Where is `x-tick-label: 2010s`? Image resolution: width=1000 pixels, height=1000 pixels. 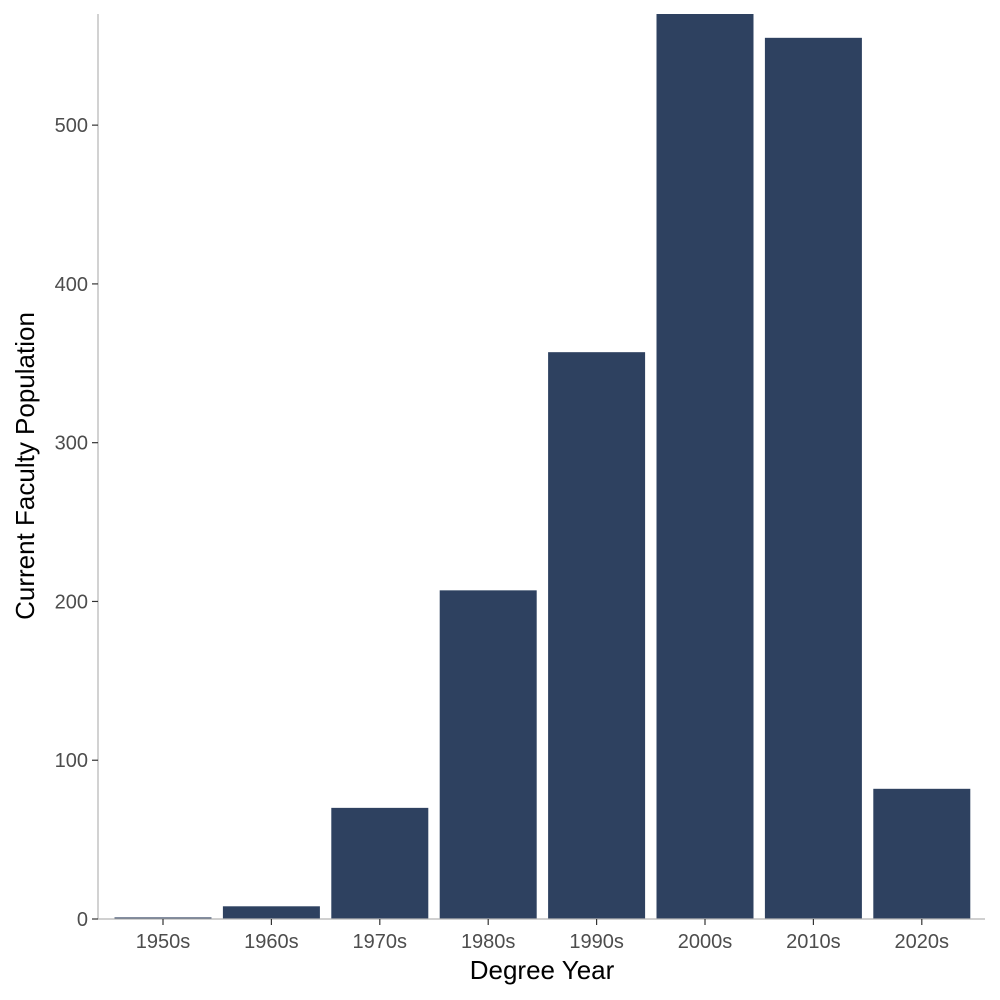
x-tick-label: 2010s is located at coordinates (813, 942).